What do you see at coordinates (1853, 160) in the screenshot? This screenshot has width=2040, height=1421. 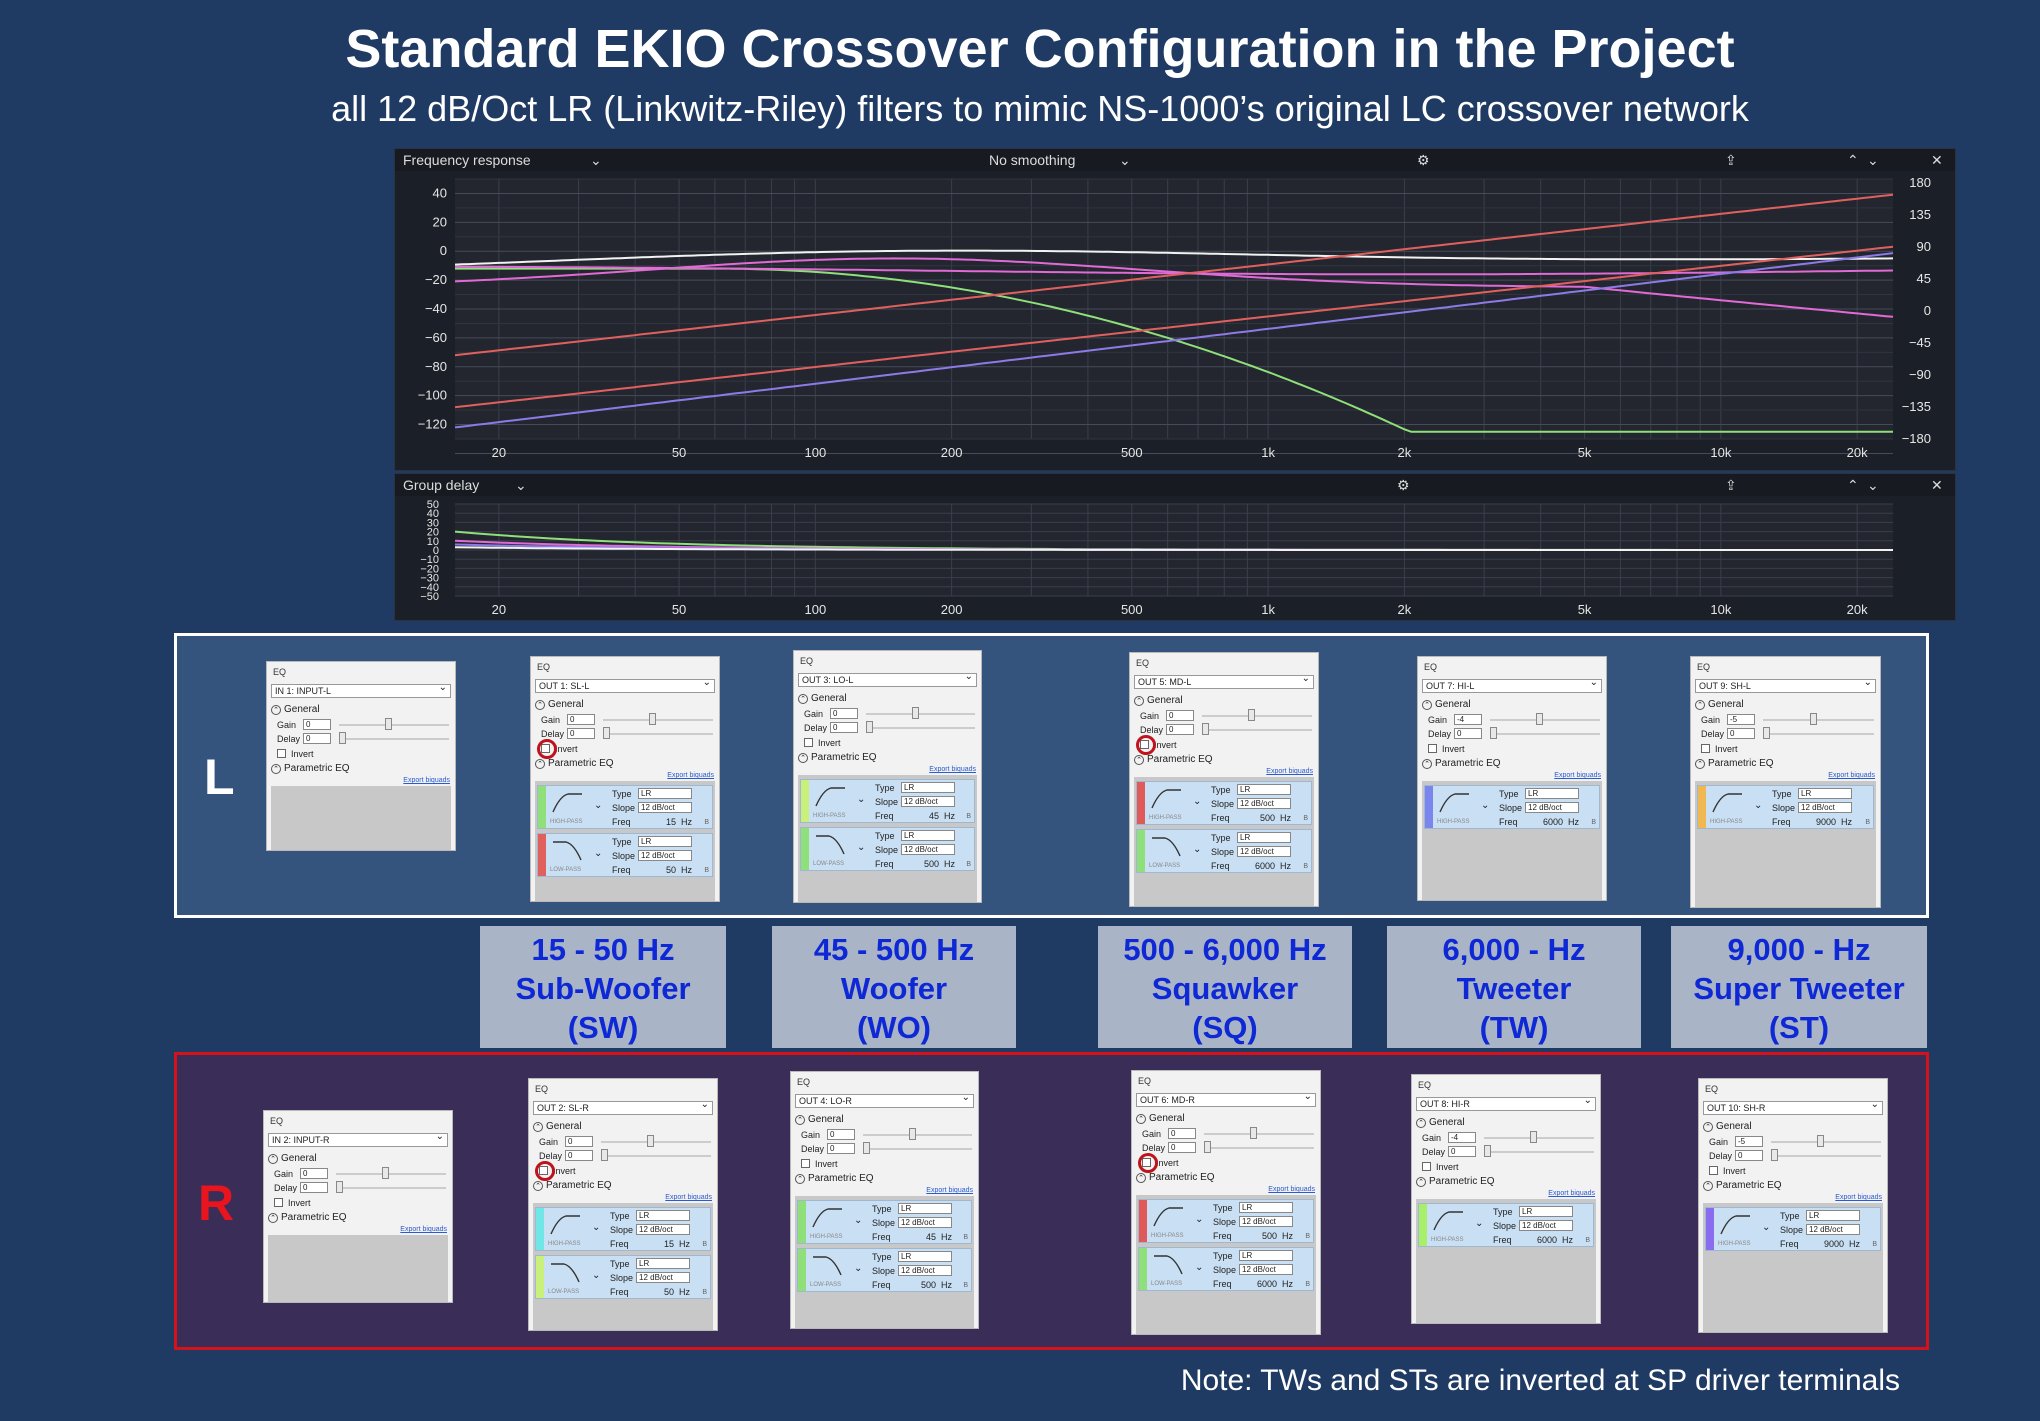 I see `chevron-up-icon: ⌃` at bounding box center [1853, 160].